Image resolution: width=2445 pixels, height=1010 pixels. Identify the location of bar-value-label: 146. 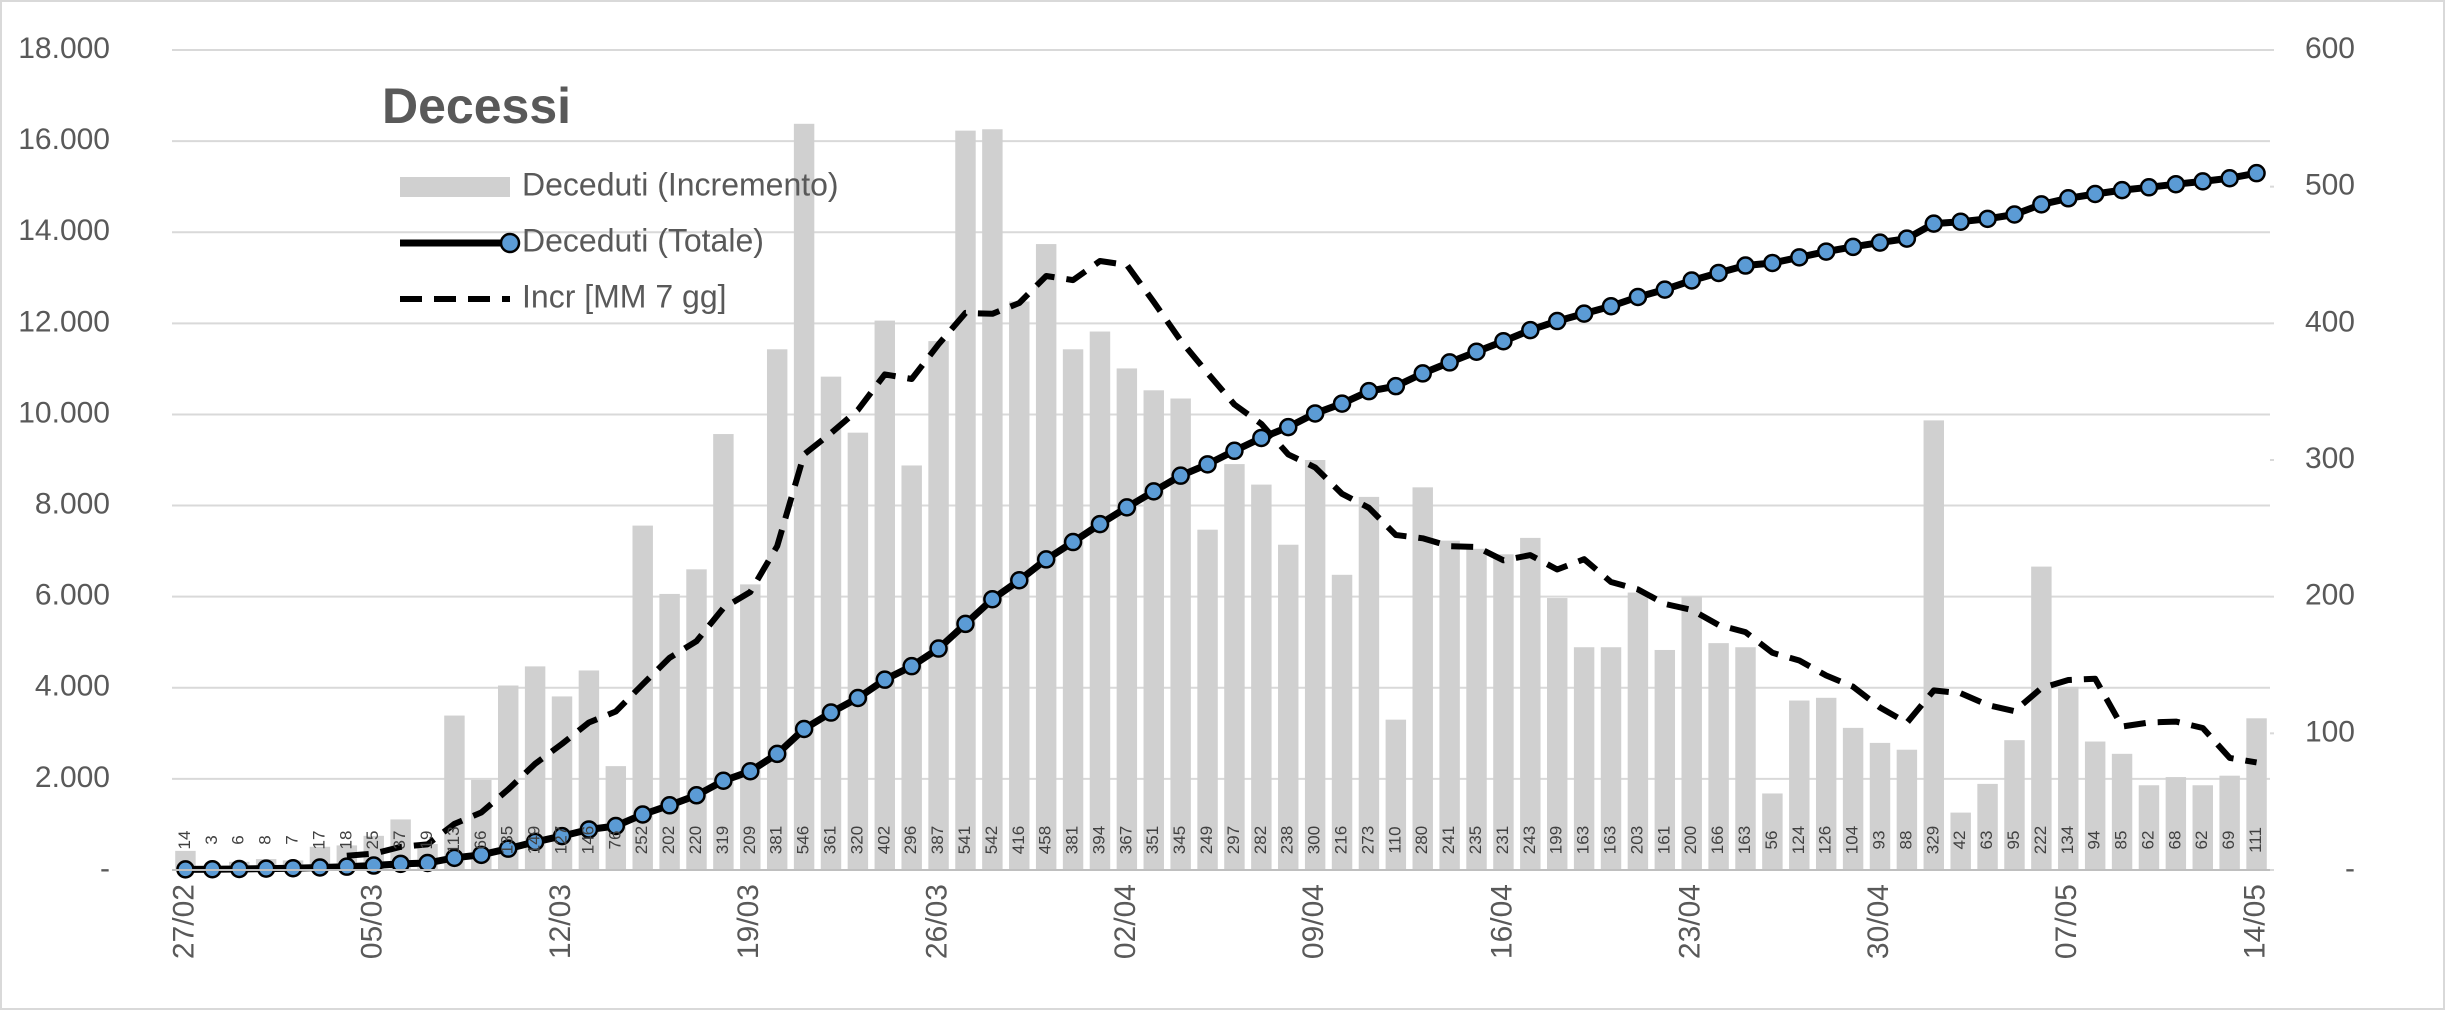
(587, 840).